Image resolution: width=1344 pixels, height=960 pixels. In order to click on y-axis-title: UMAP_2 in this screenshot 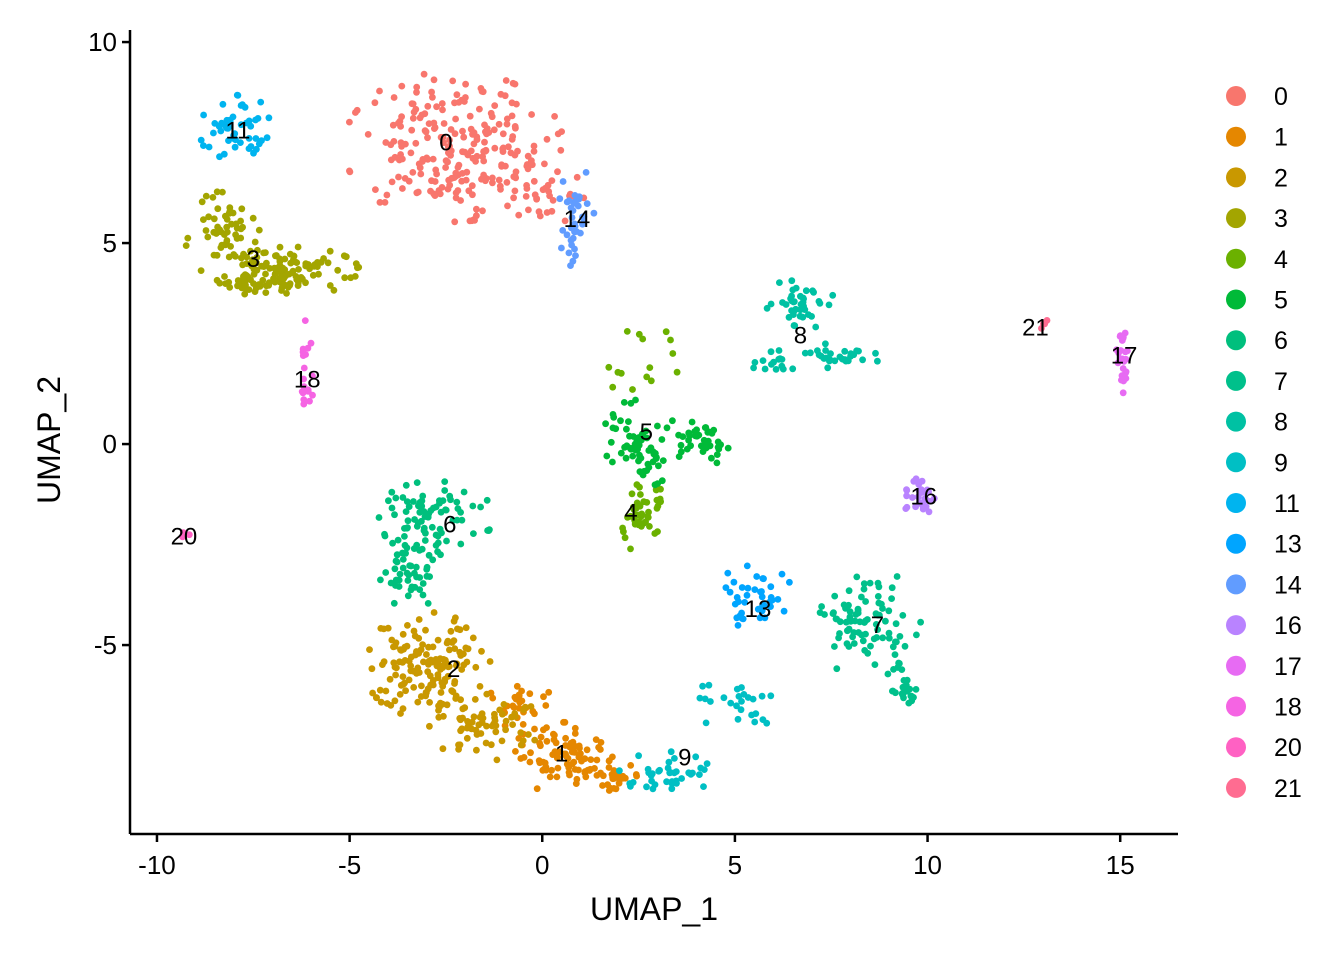, I will do `click(49, 440)`.